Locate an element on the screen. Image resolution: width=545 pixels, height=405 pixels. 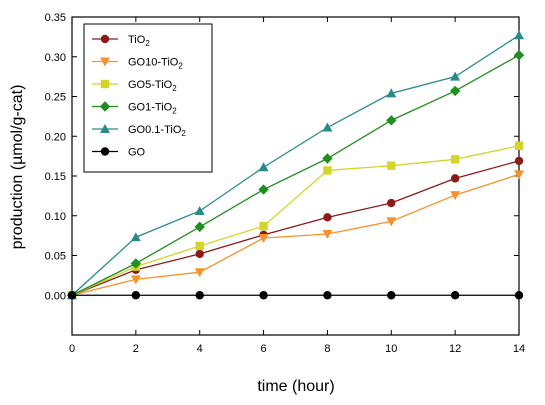
y-tick-label: 0.15 is located at coordinates (55, 177).